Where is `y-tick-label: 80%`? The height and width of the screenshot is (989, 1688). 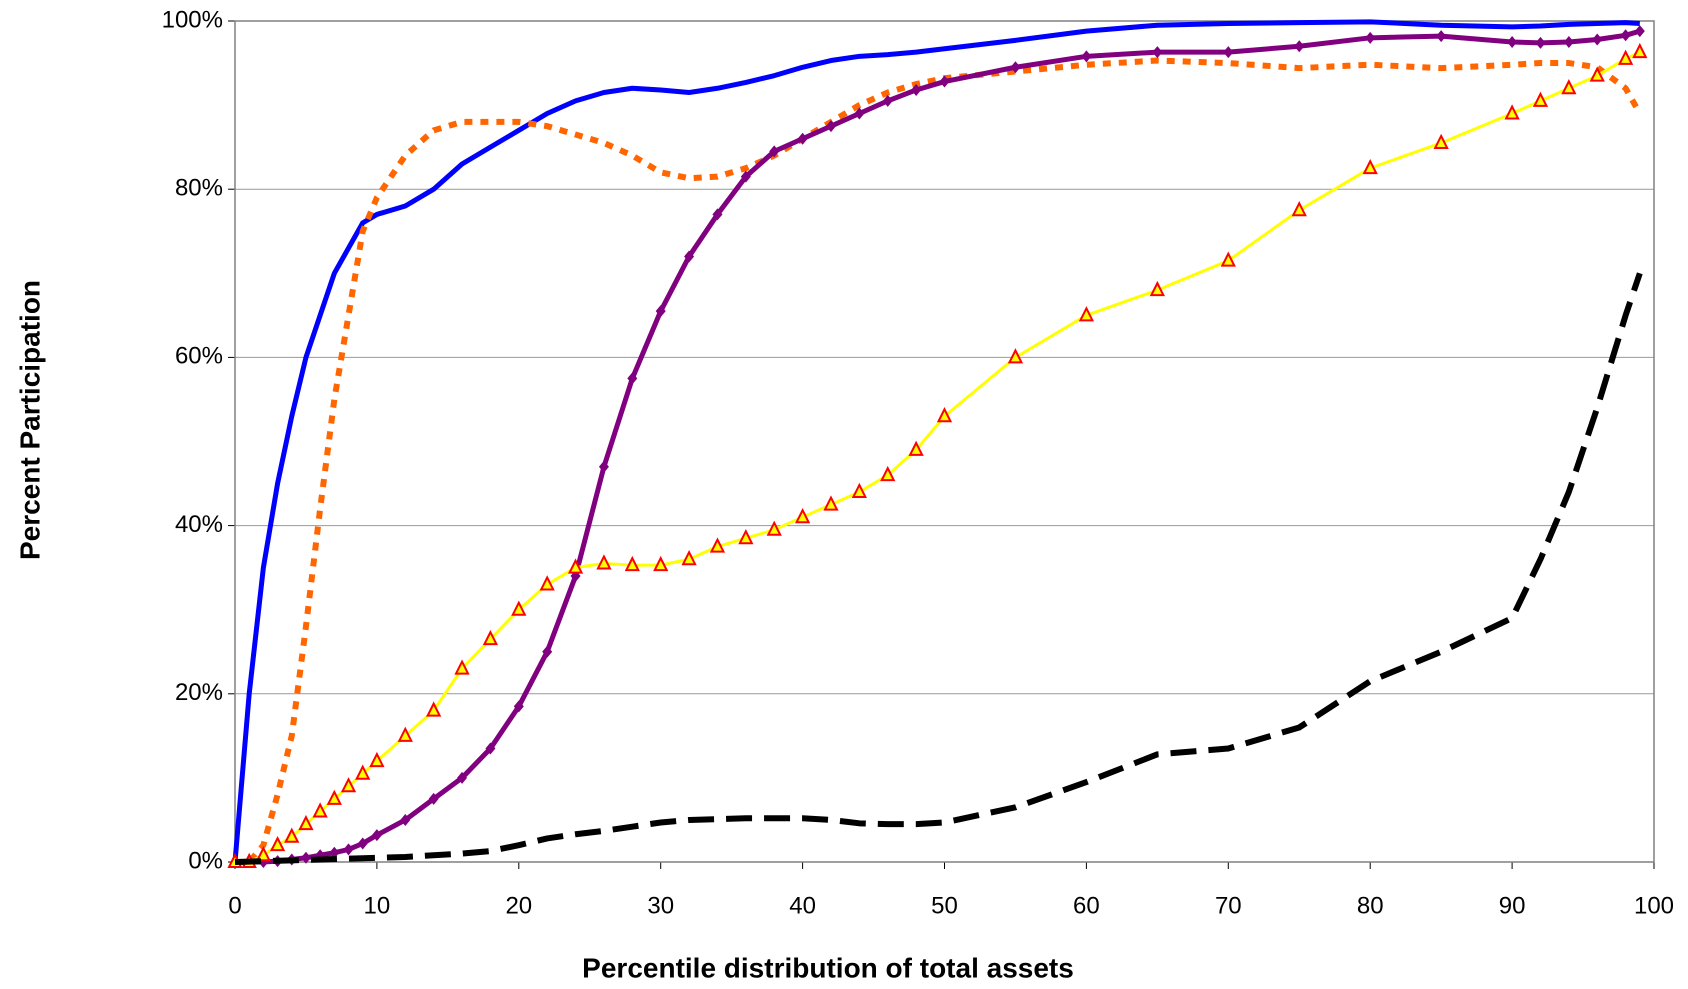 y-tick-label: 80% is located at coordinates (199, 188).